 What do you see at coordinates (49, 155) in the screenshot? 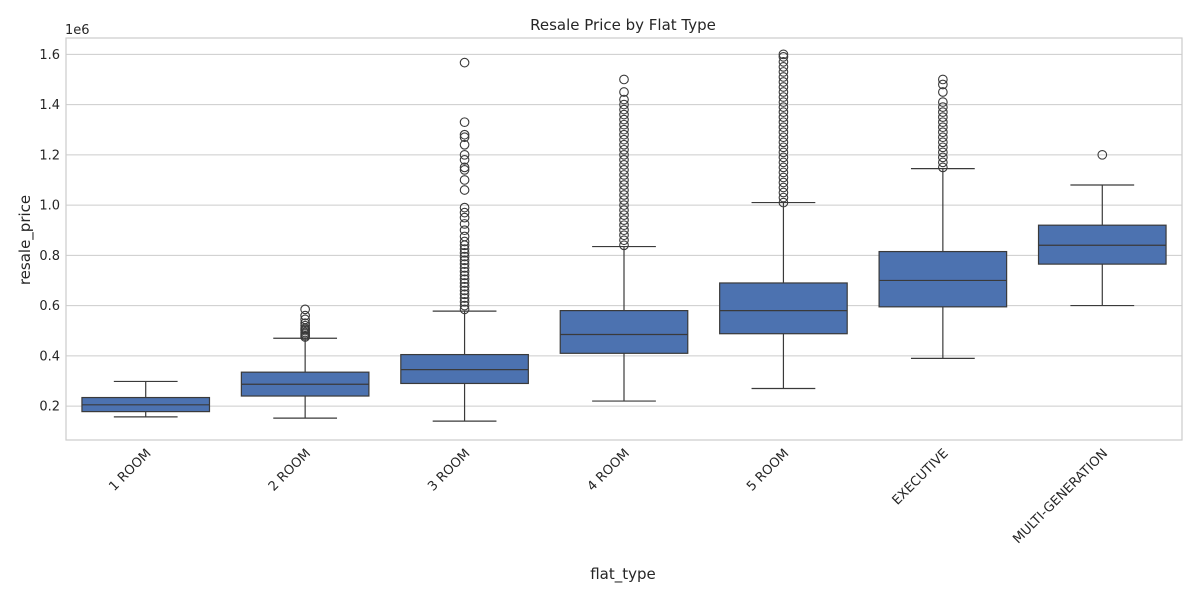
I see `y-tick-label: 1.2` at bounding box center [49, 155].